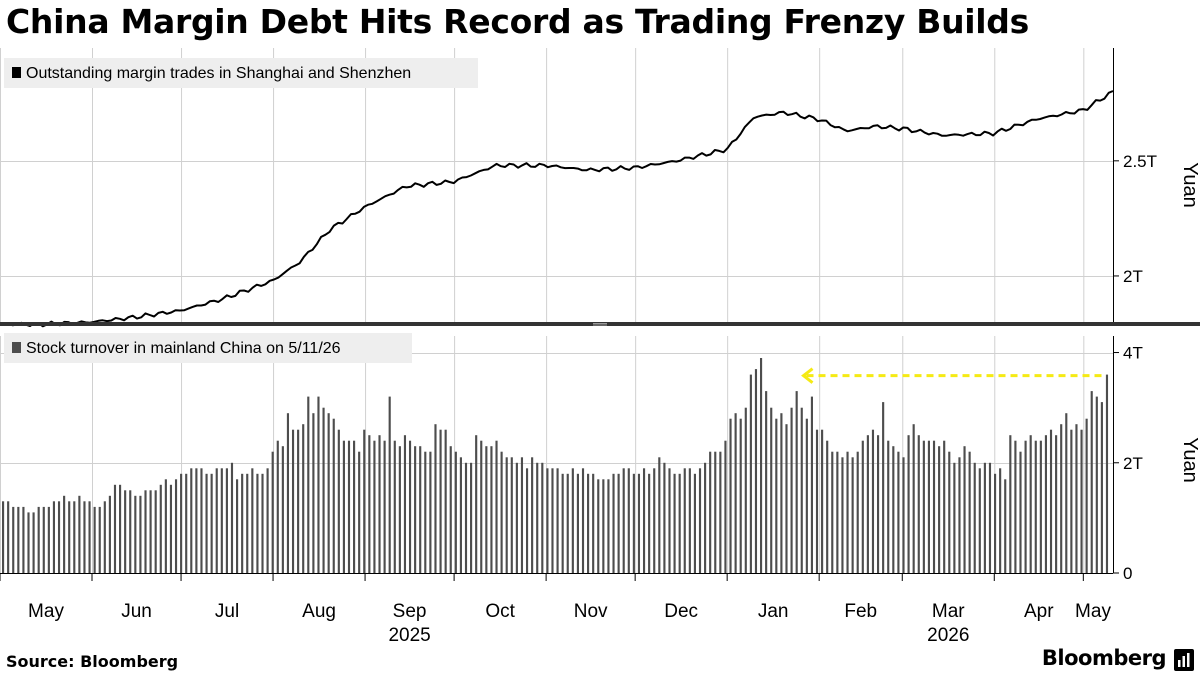  Describe the element at coordinates (591, 611) in the screenshot. I see `x-month-label: Nov` at that location.